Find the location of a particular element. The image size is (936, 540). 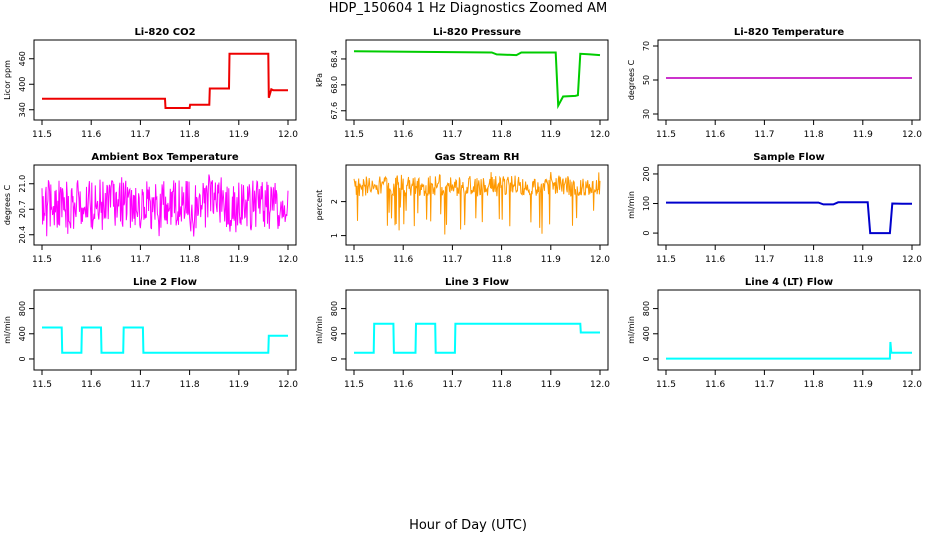

y-axis-label: degrees C is located at coordinates (7, 204).